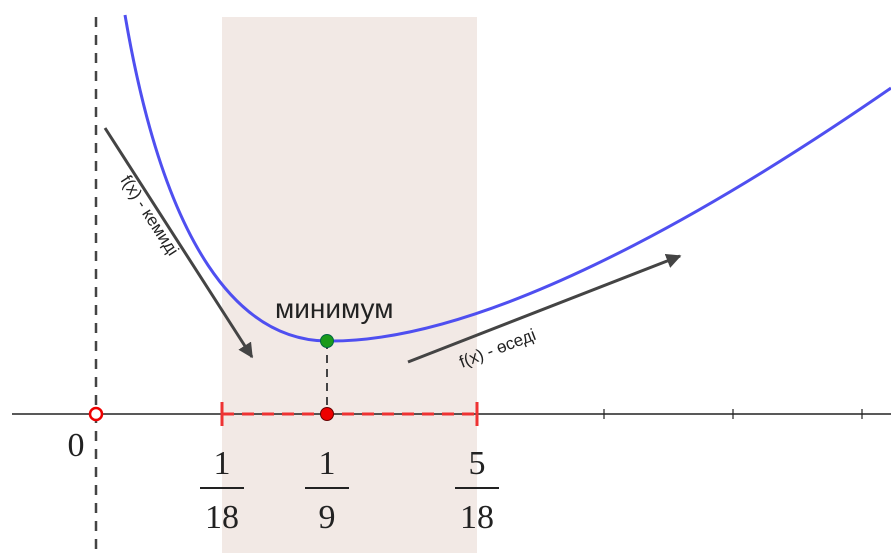 This screenshot has width=891, height=553. I want to click on origin-label: 0, so click(76, 445).